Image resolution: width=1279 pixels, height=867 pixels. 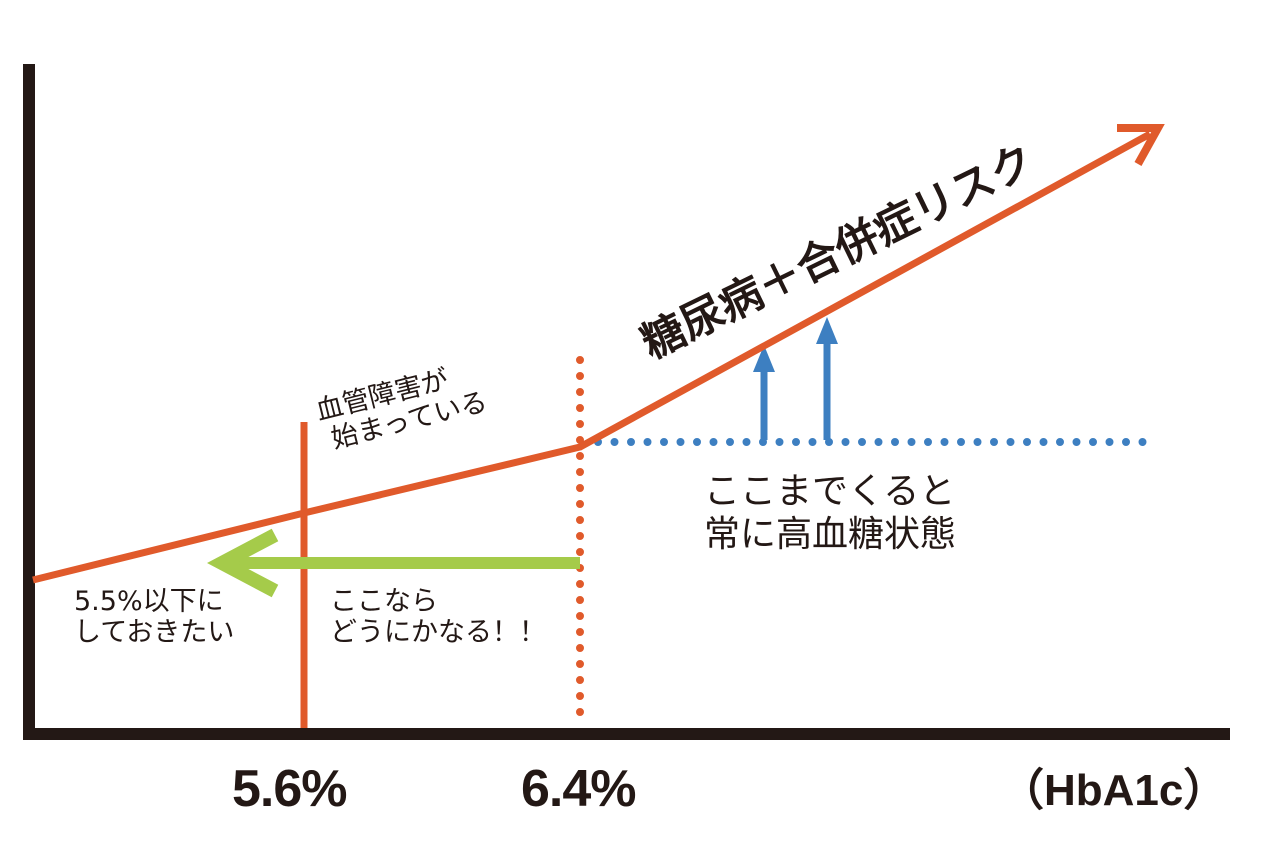 I want to click on target-note: 5.5%以下に しておきたい, so click(x=154, y=617).